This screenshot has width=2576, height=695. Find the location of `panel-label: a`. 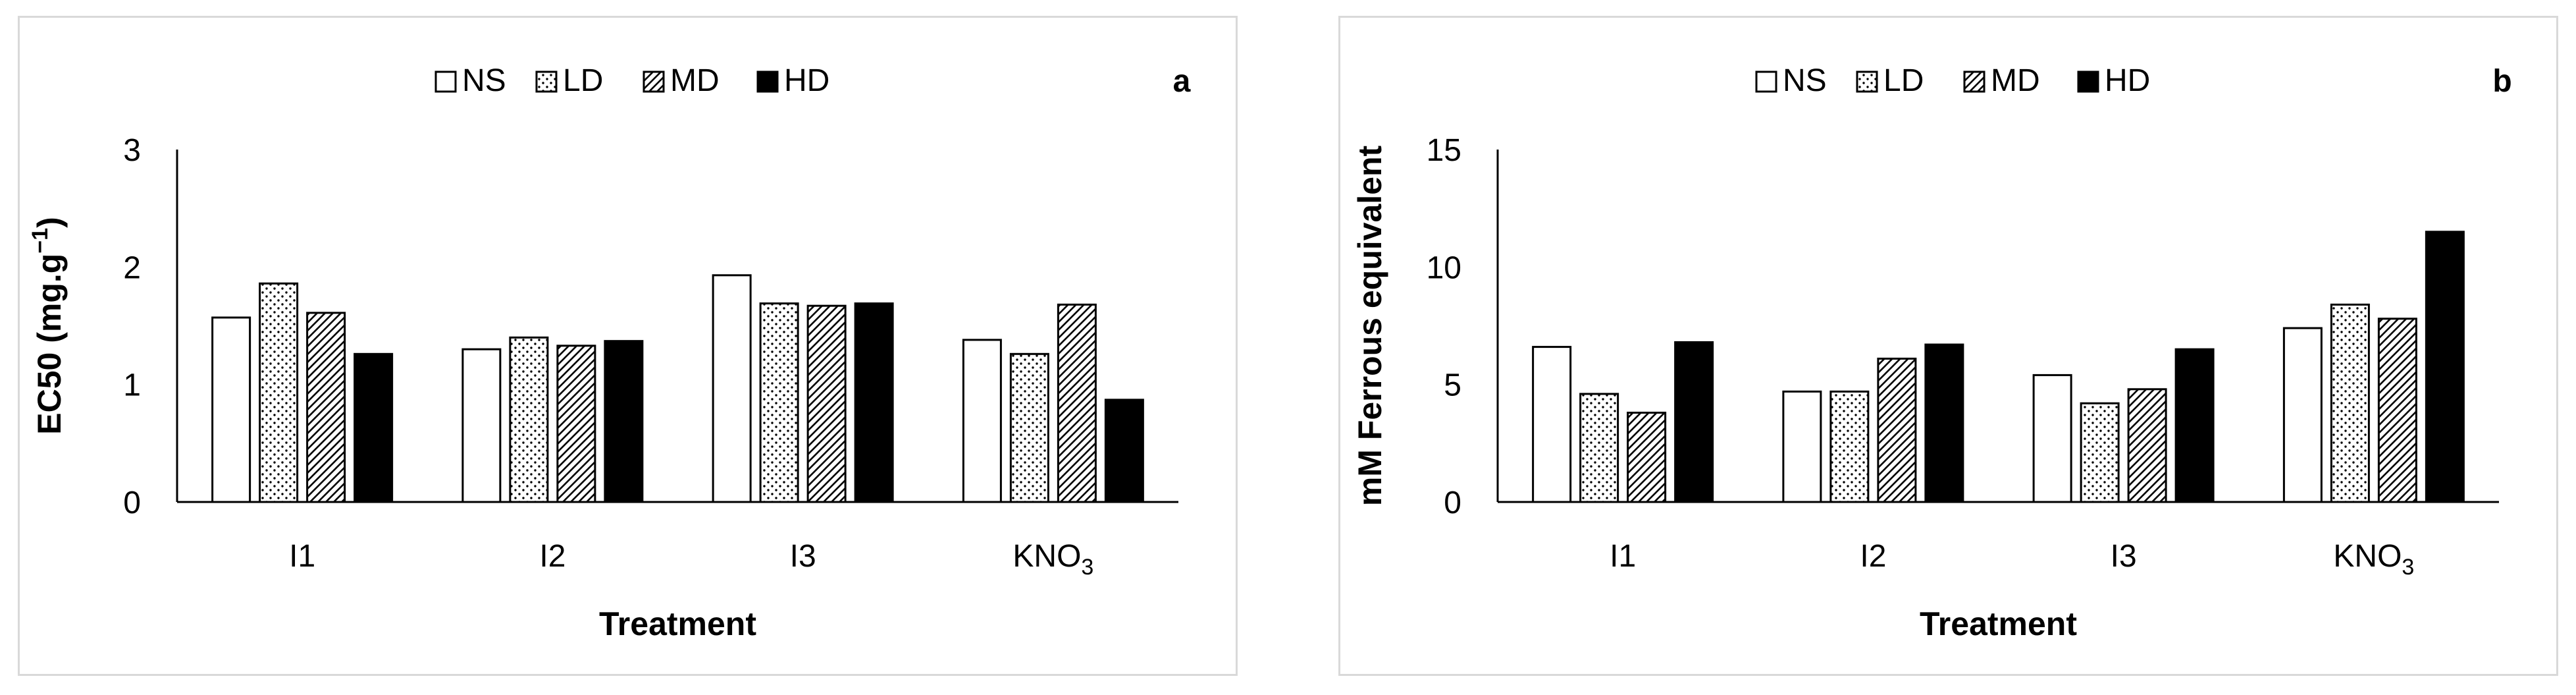

panel-label: a is located at coordinates (1182, 81).